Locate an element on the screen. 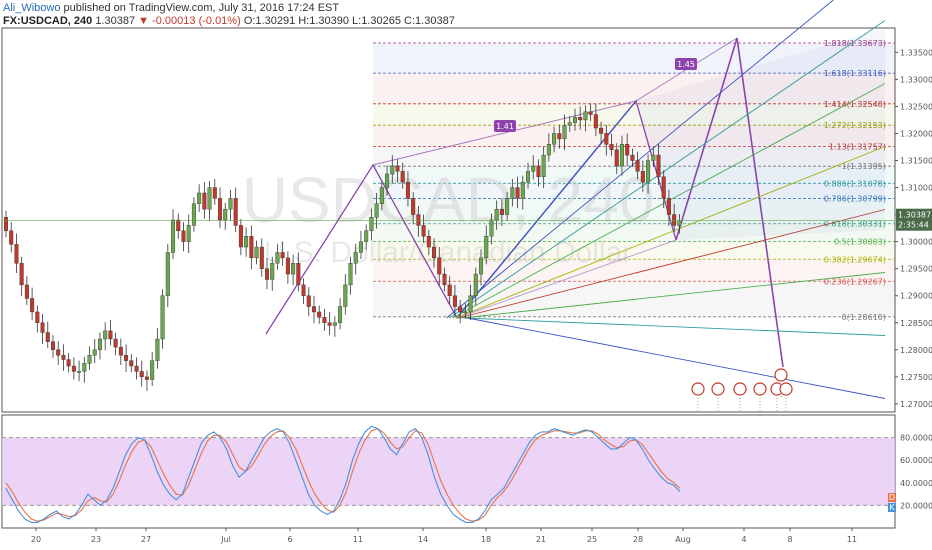  stoch-y-tick-label: 80.0000 is located at coordinates (916, 438).